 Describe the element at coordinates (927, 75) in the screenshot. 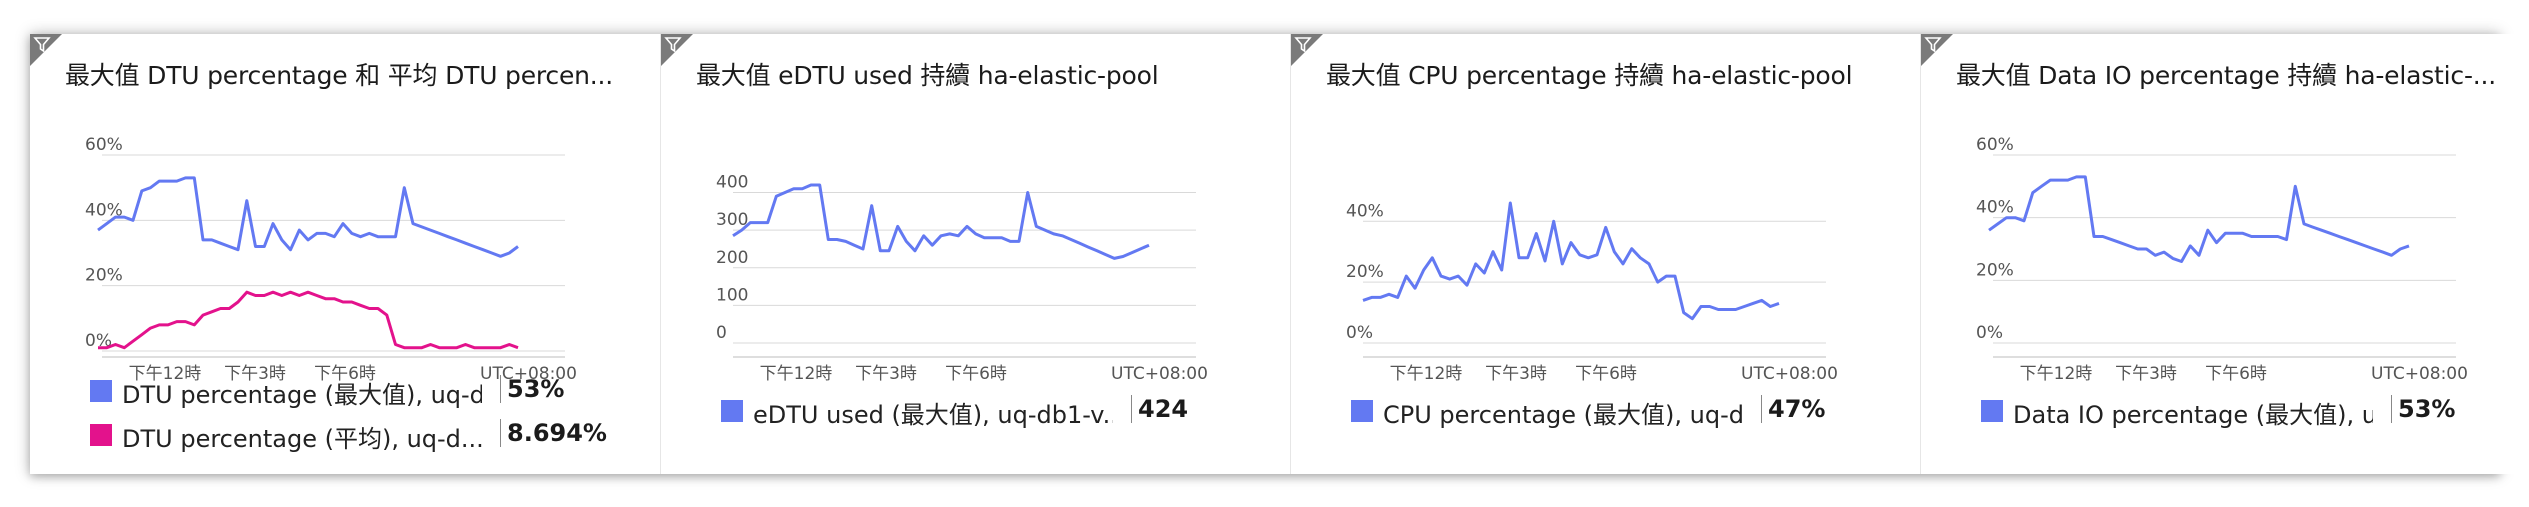

I see `tile-title: 最大值 eDTU used 持續 ha-elastic-pool` at that location.